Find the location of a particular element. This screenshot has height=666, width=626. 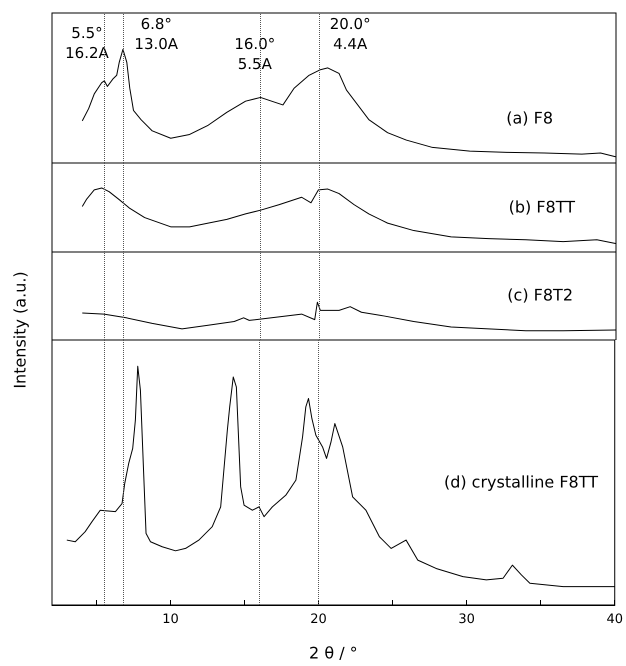

ref-line-label: 20.0° 4.4A is located at coordinates (350, 34).